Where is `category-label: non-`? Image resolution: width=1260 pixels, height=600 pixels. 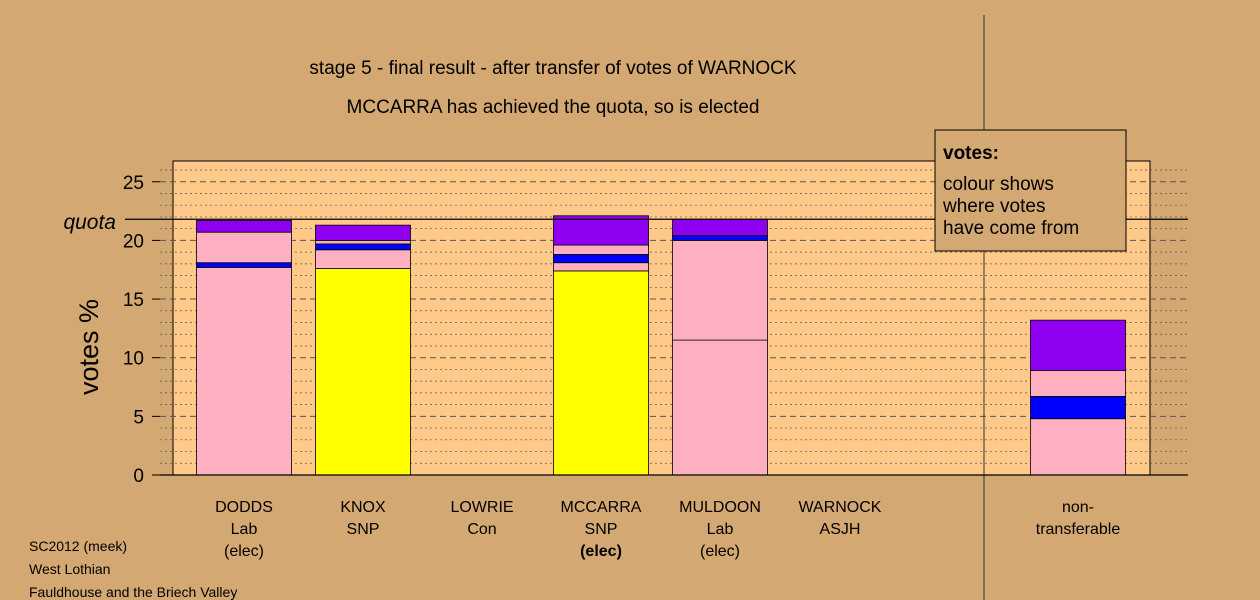 category-label: non- is located at coordinates (1078, 507).